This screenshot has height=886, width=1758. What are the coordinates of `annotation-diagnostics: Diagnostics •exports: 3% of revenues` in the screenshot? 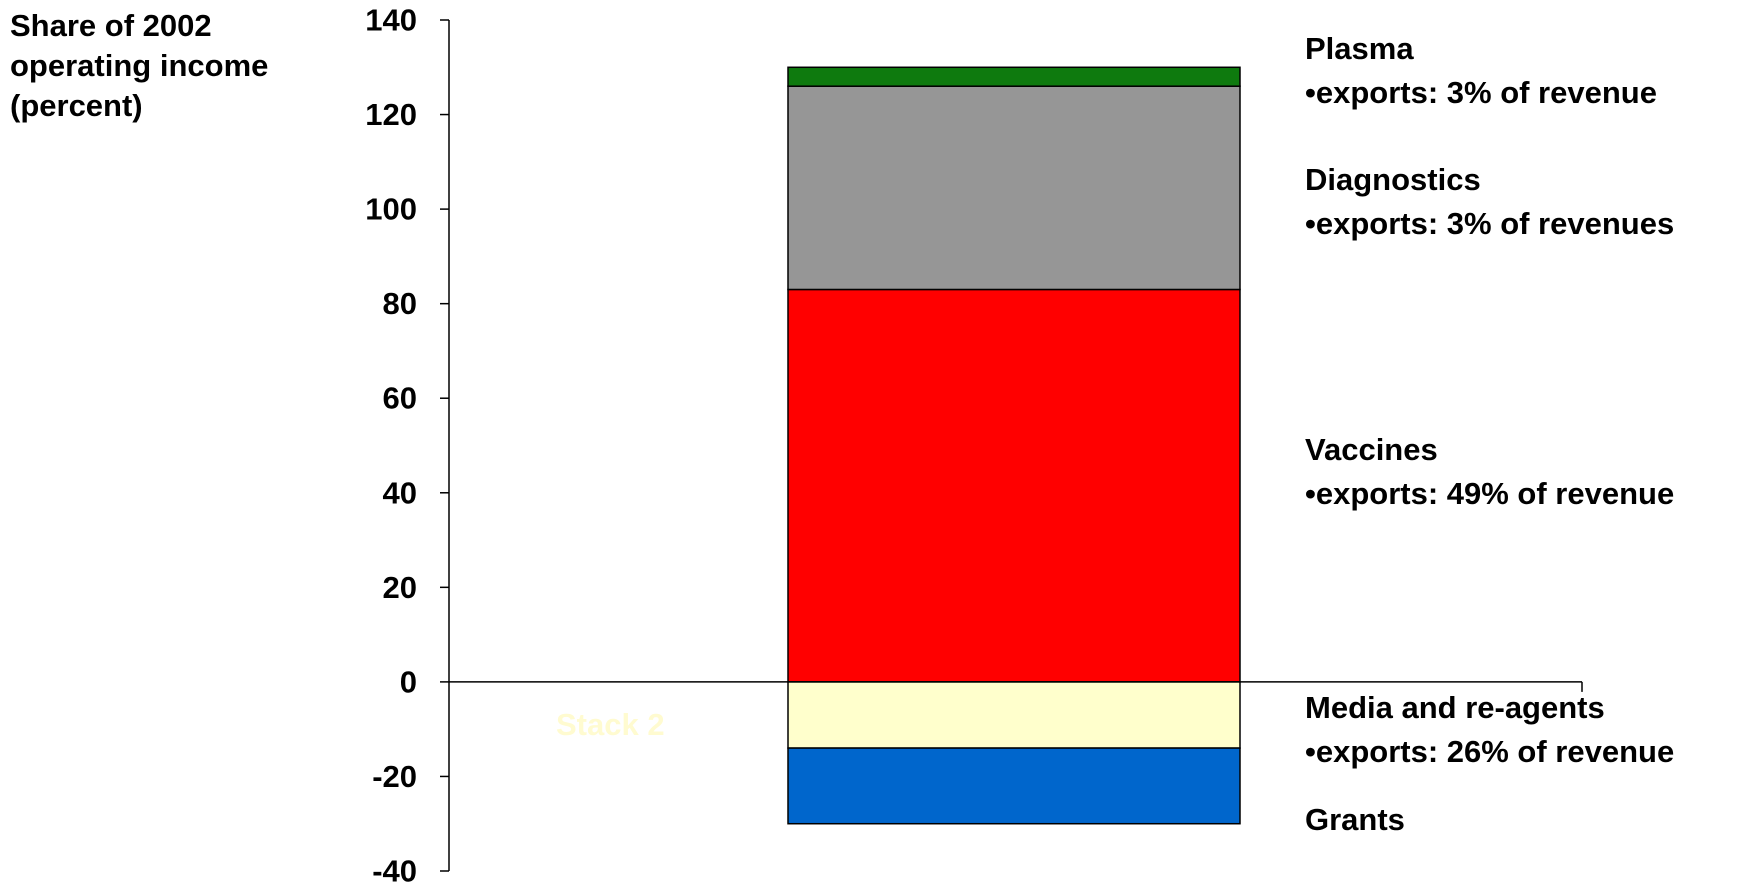 It's located at (1489, 202).